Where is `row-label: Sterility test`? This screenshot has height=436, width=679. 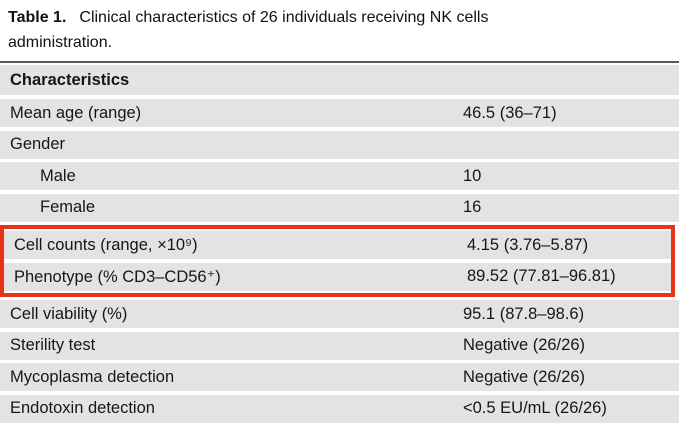
row-label: Sterility test is located at coordinates (53, 345).